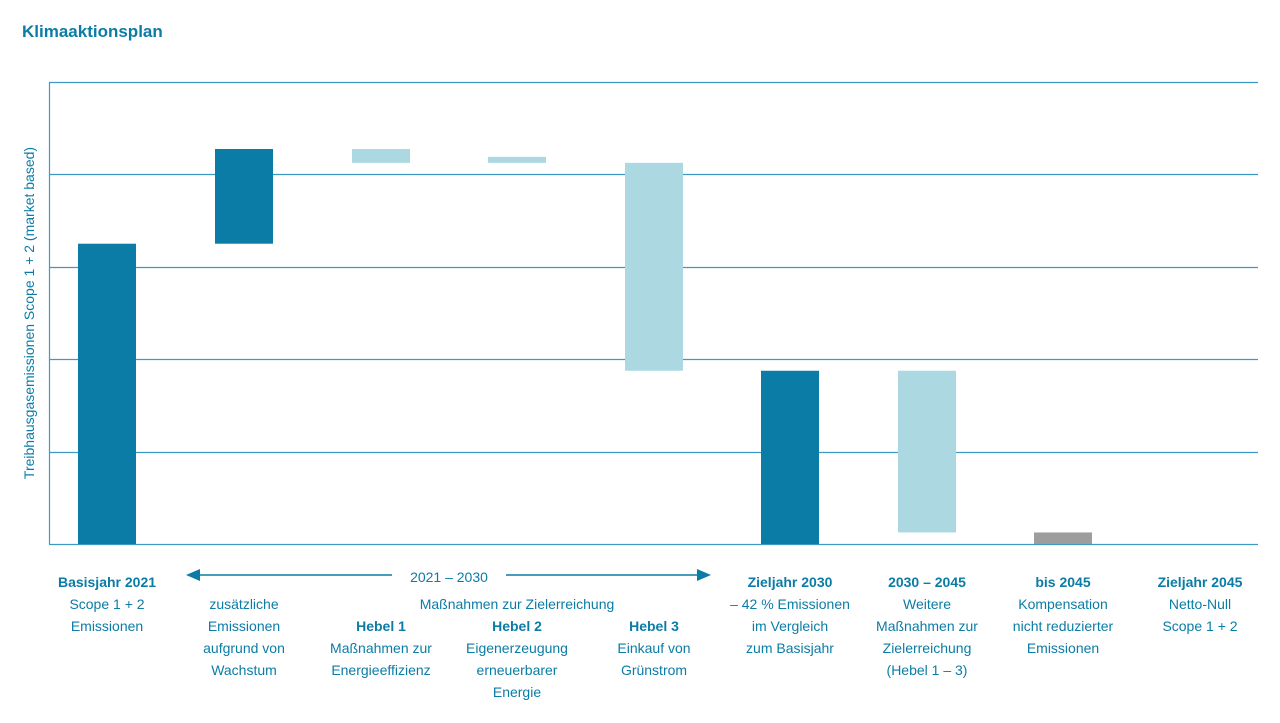 The height and width of the screenshot is (723, 1280). Describe the element at coordinates (517, 648) in the screenshot. I see `category-label-line: Eigenerzeugung` at that location.